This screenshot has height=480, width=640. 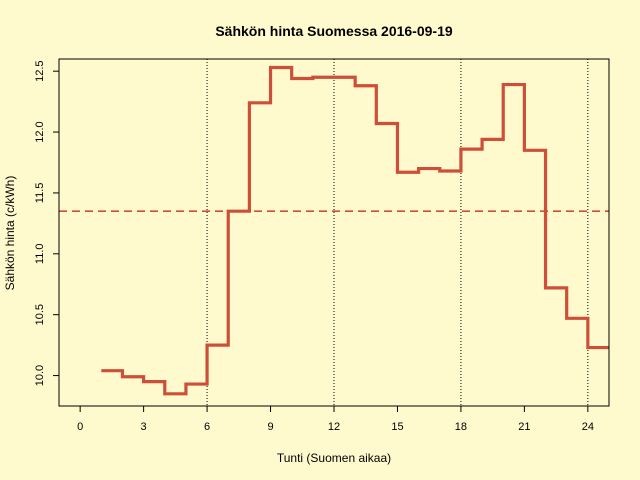 I want to click on x-tick-label: 9, so click(x=270, y=427).